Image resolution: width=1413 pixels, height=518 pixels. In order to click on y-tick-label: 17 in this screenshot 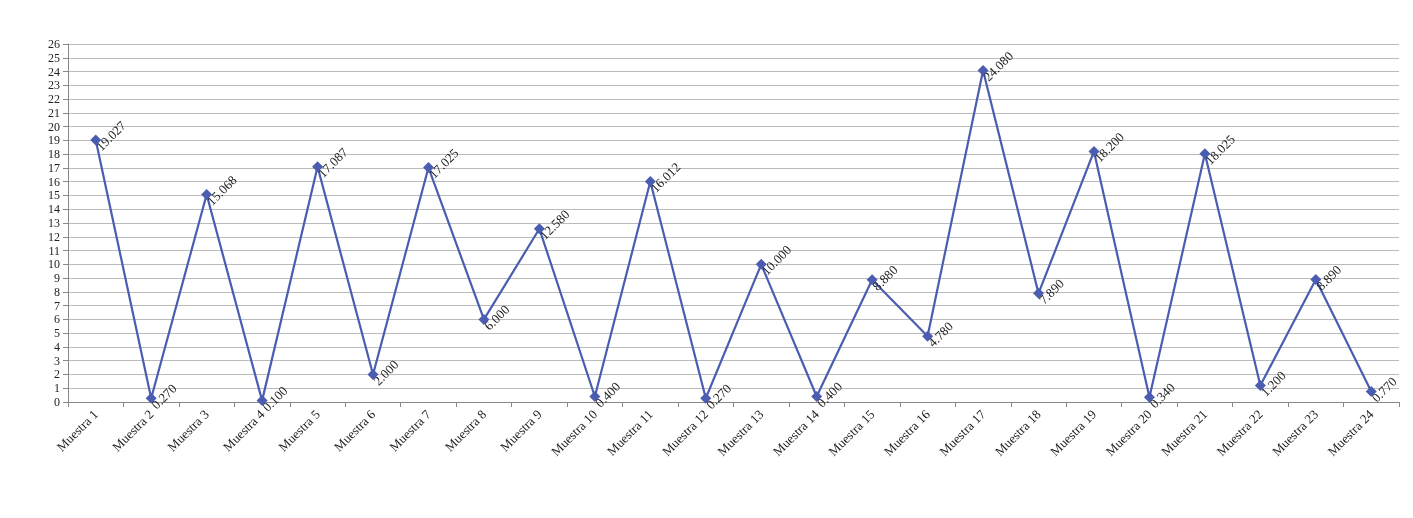, I will do `click(54, 167)`.